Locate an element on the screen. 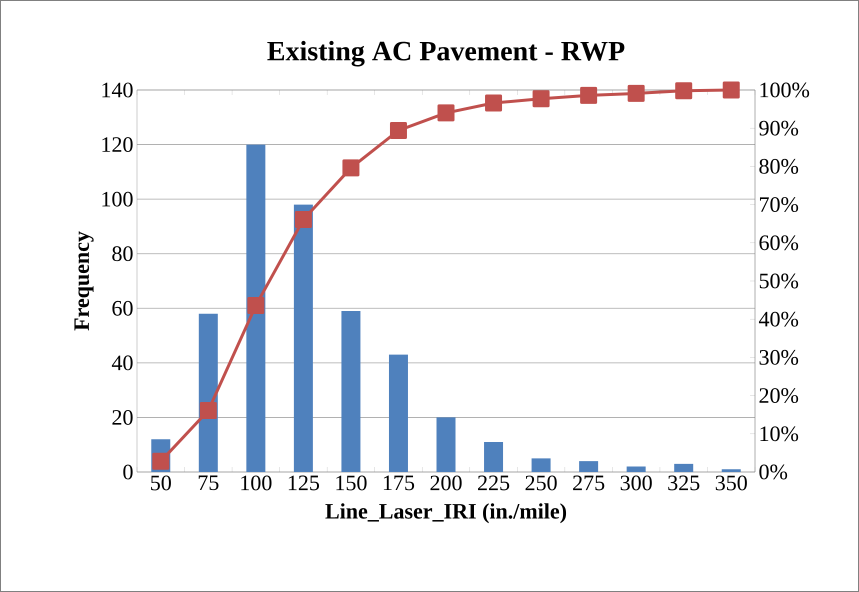  x-tick-label: 275 is located at coordinates (588, 483).